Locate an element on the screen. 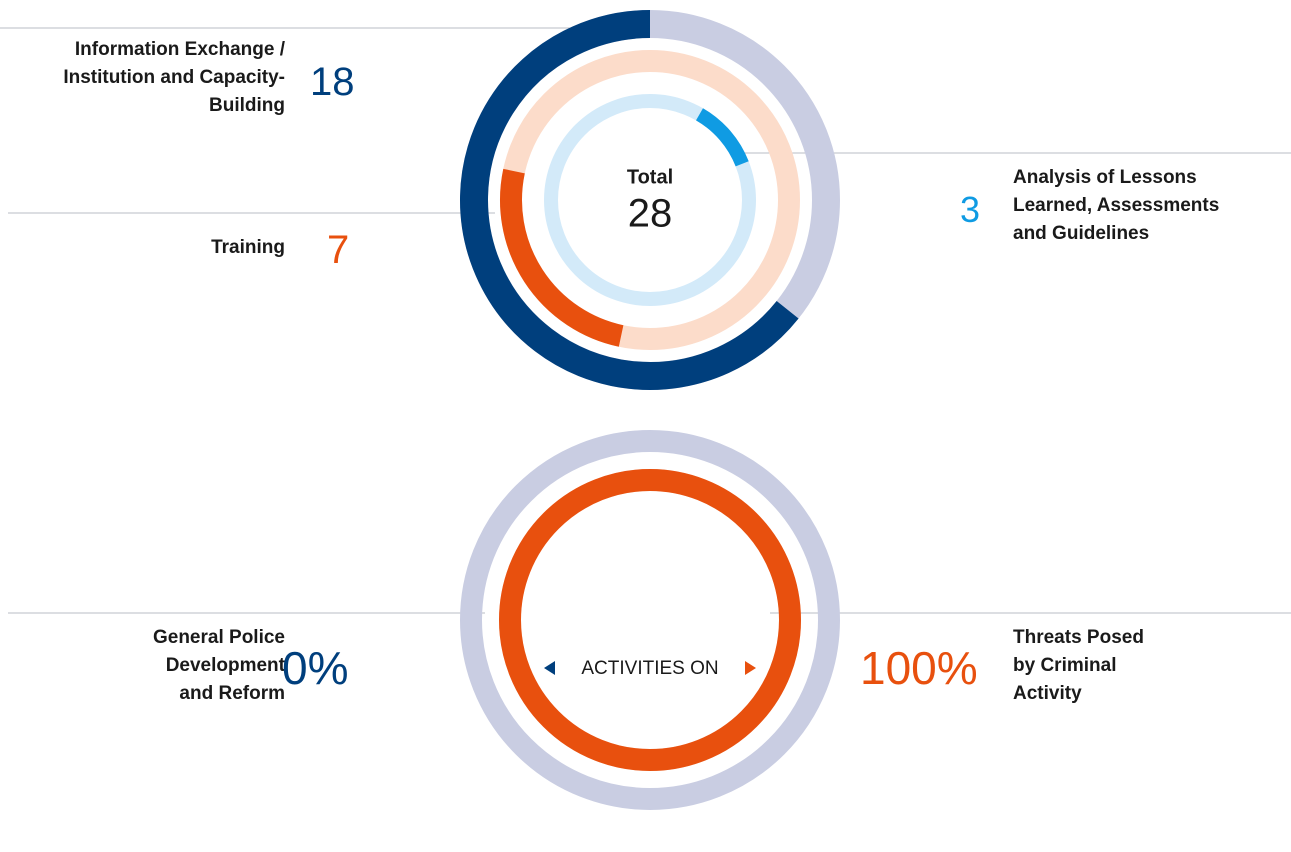 This screenshot has height=852, width=1291. value-label: 0% is located at coordinates (315, 668).